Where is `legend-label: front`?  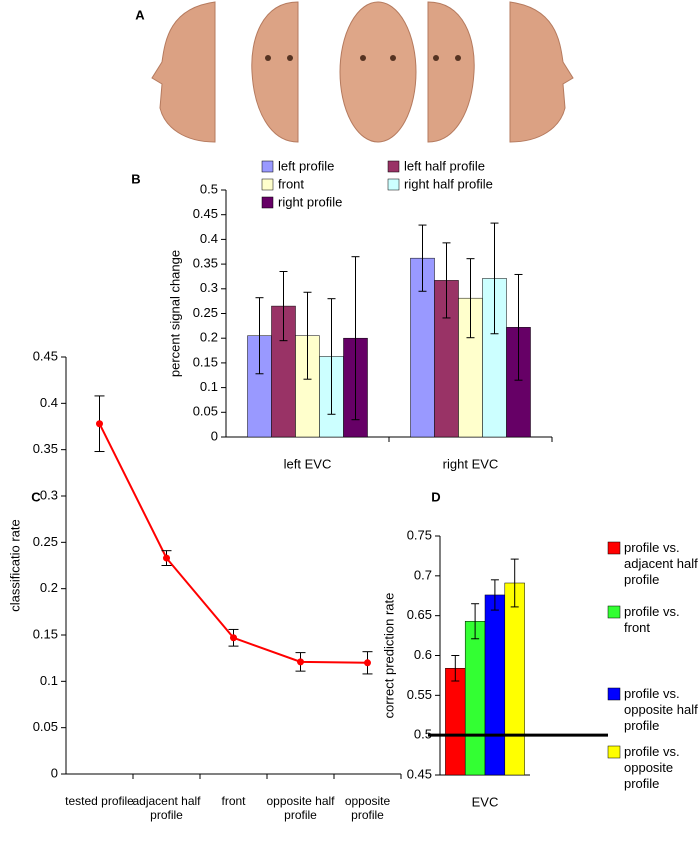
legend-label: front is located at coordinates (291, 183).